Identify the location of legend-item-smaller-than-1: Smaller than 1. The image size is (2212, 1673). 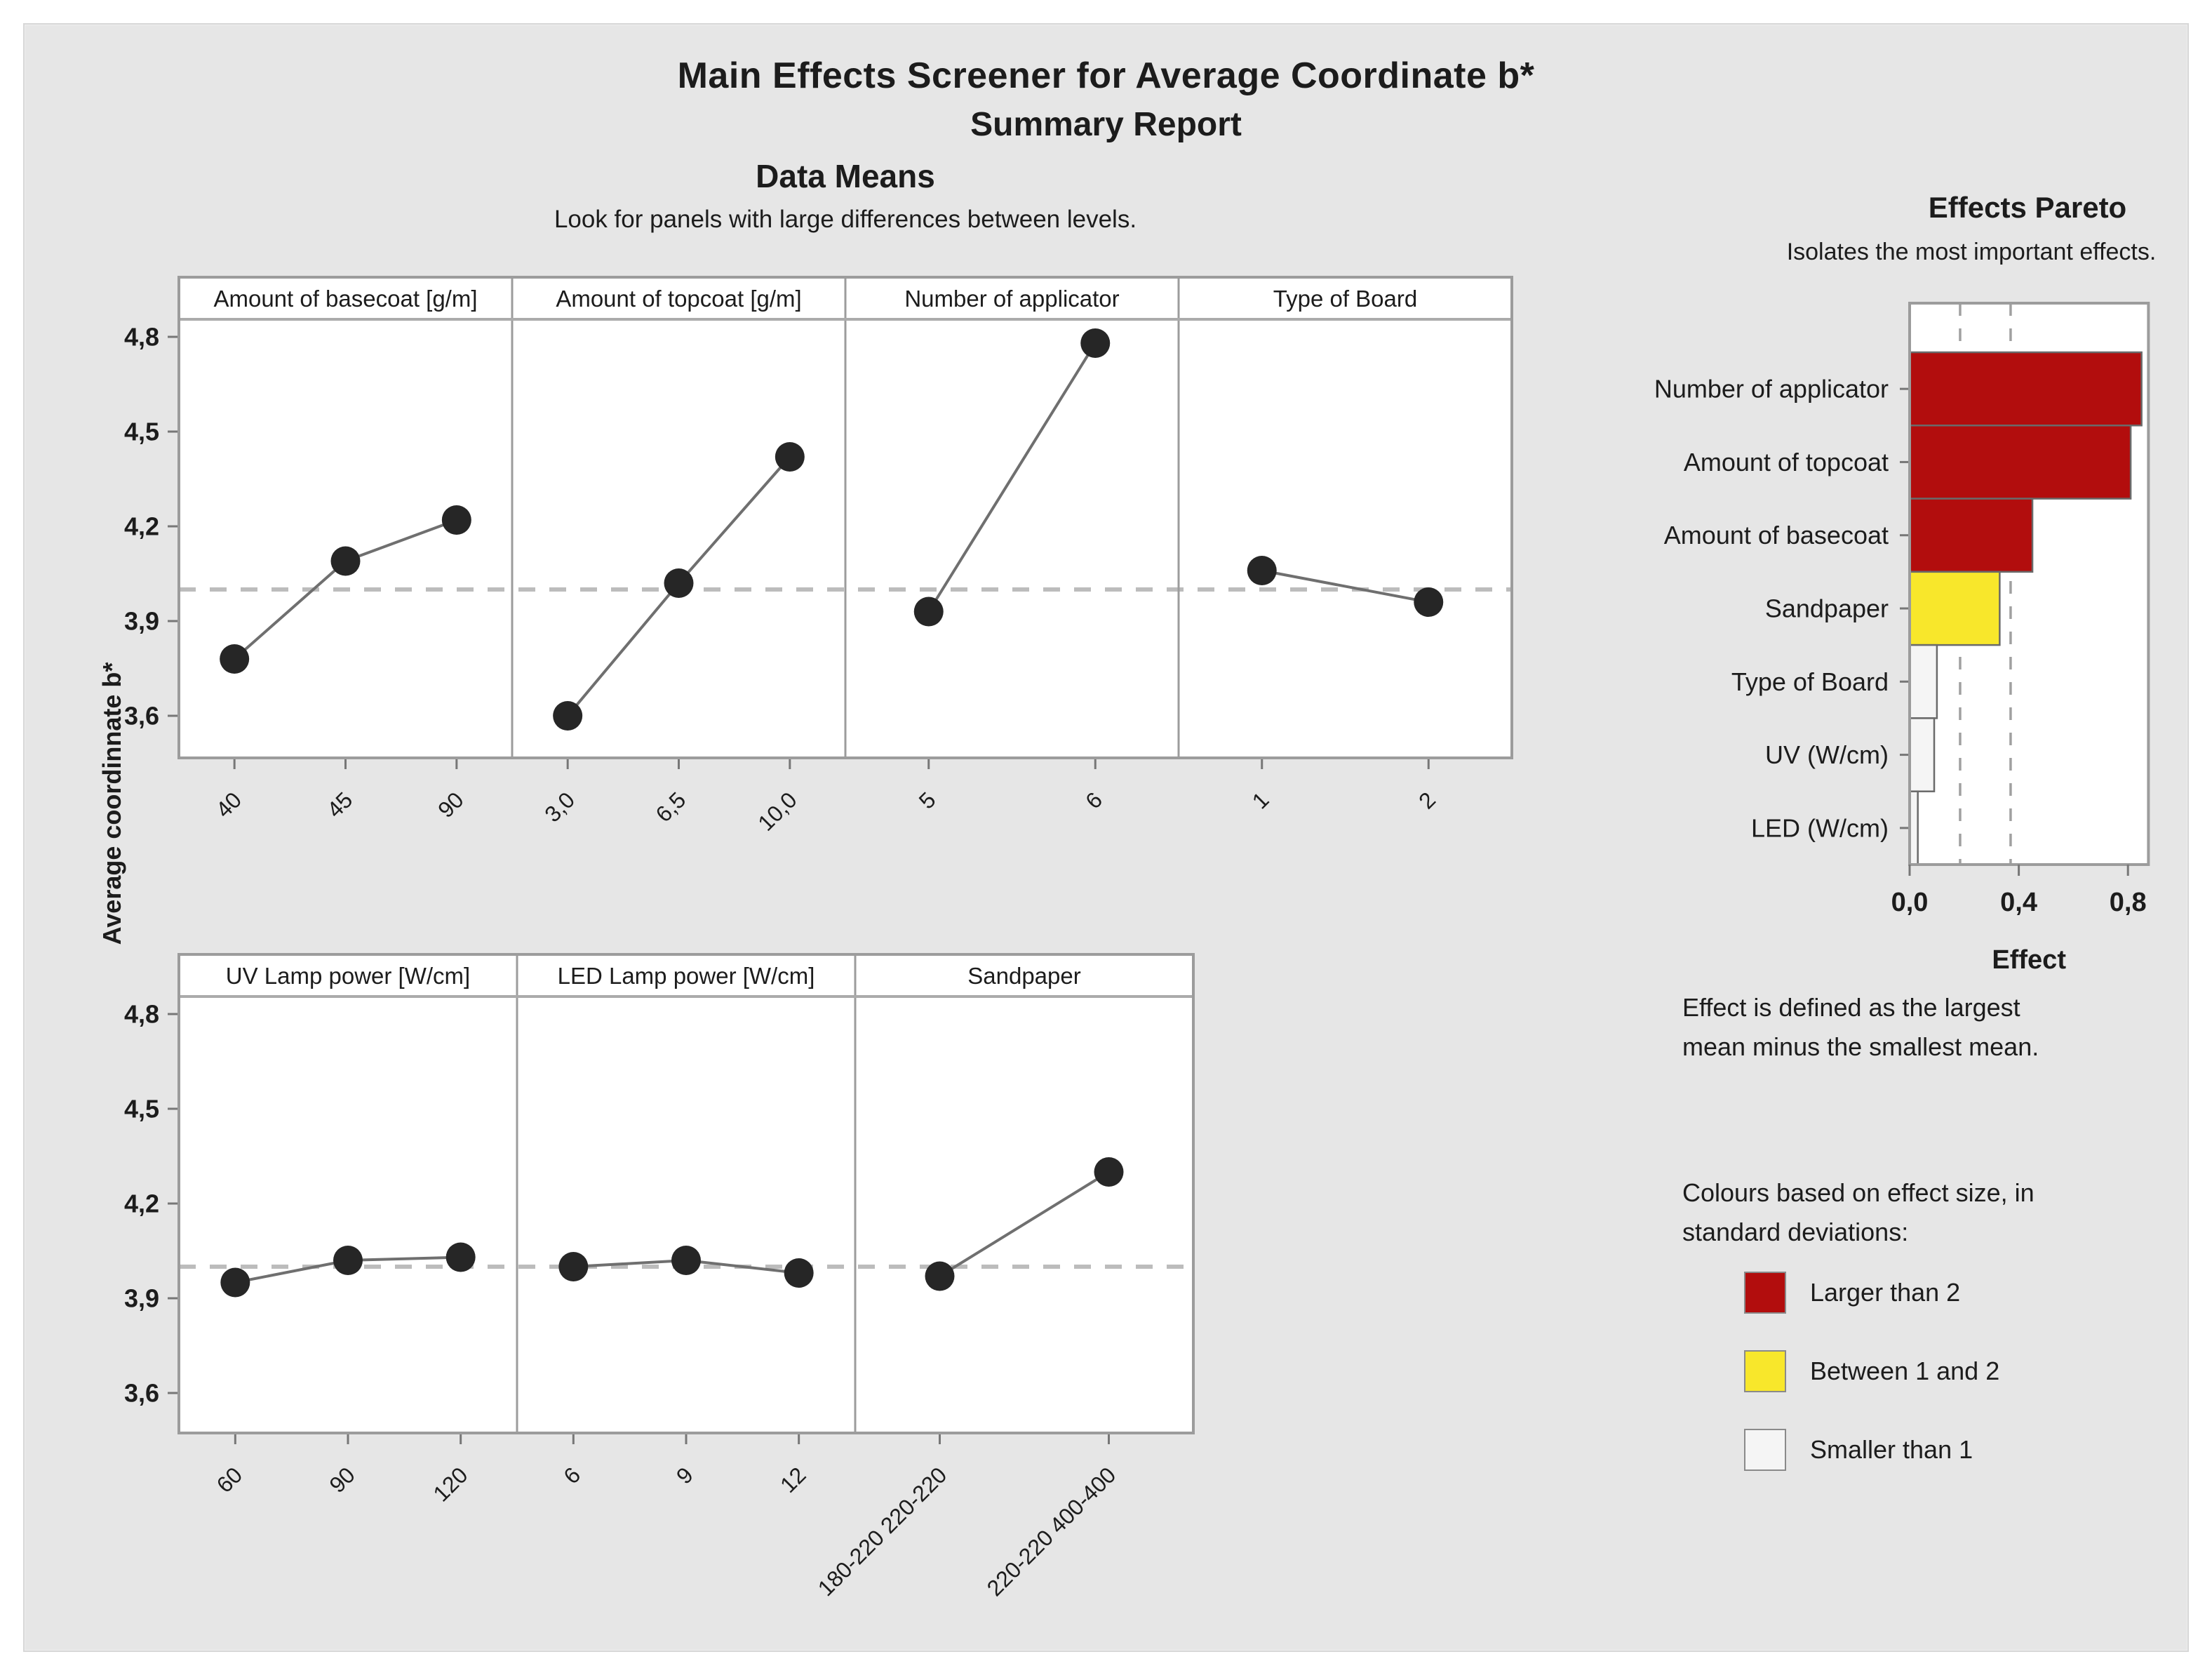
(1972, 1449).